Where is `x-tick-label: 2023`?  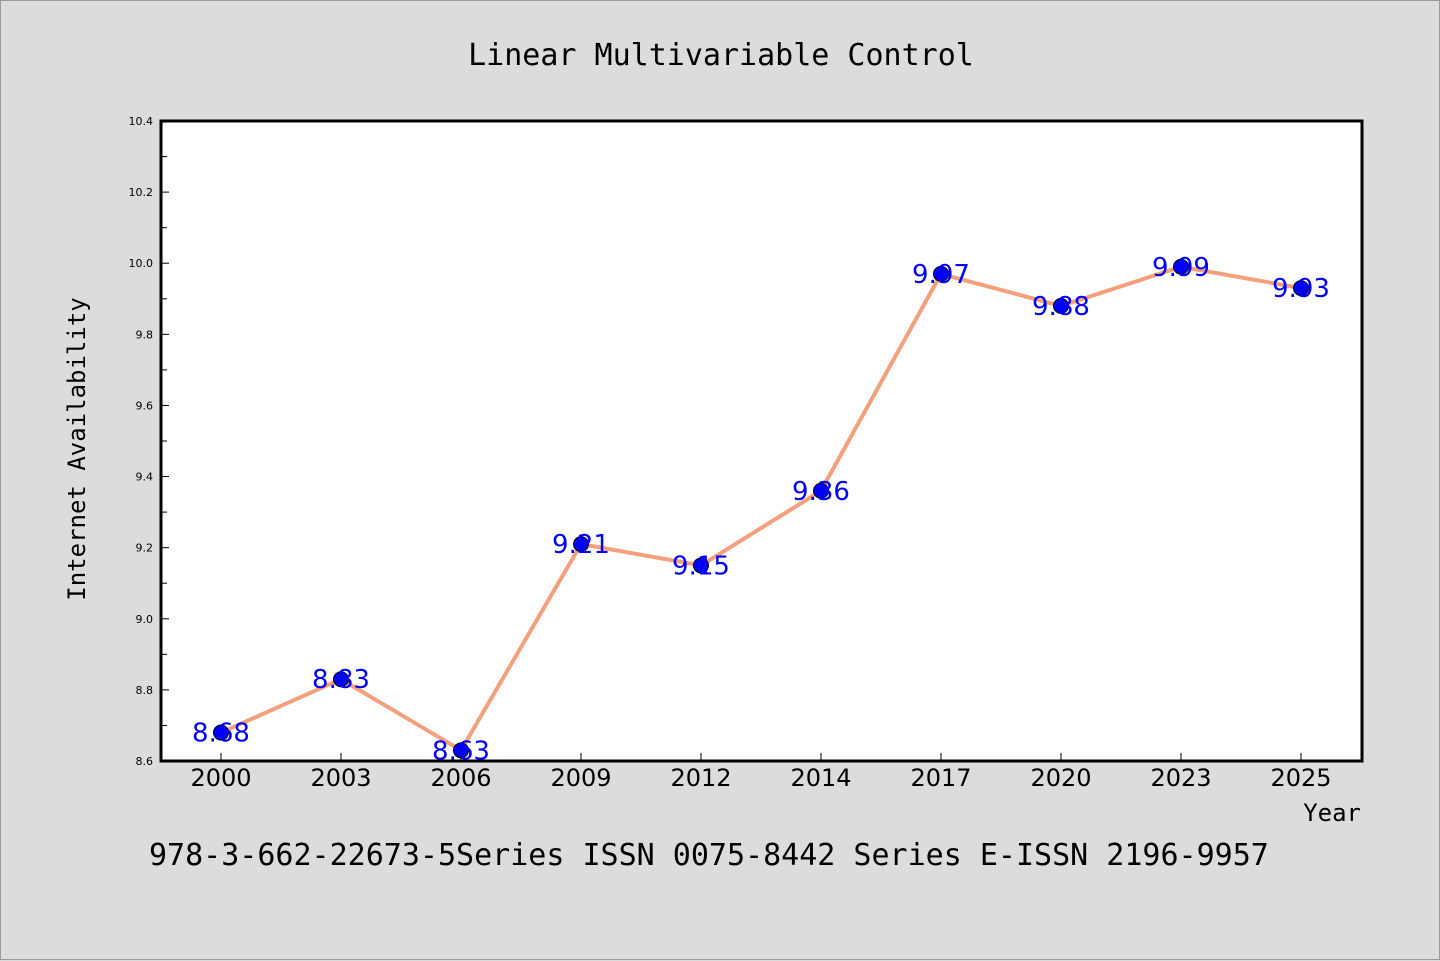
x-tick-label: 2023 is located at coordinates (1180, 778).